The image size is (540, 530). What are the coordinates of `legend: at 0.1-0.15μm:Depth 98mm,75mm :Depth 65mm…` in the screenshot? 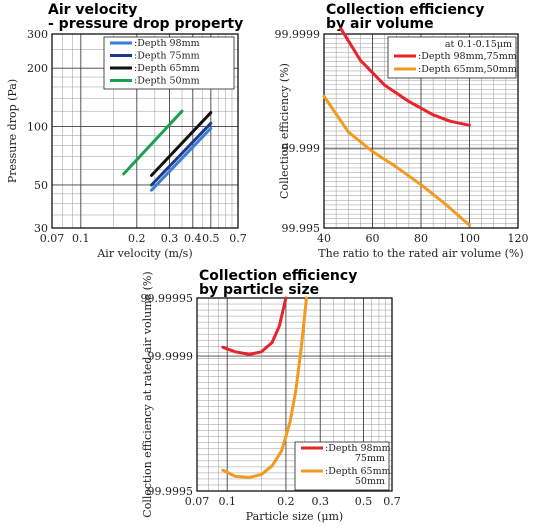 It's located at (452, 57).